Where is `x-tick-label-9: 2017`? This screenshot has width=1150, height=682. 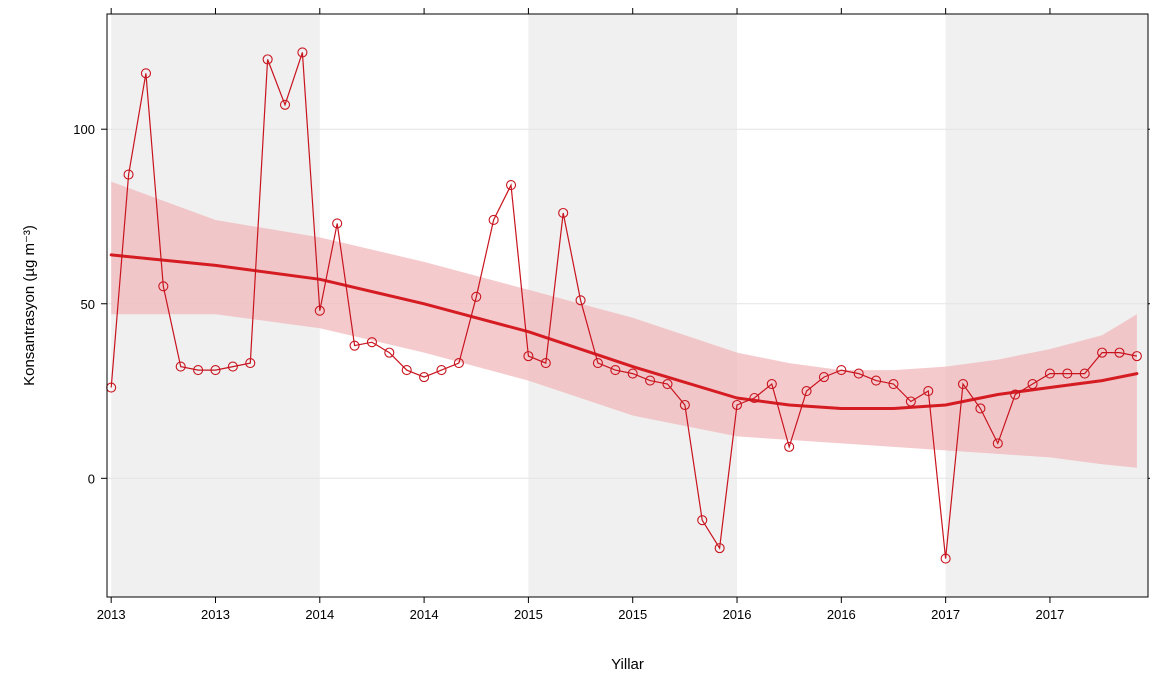
x-tick-label-9: 2017 is located at coordinates (1049, 614).